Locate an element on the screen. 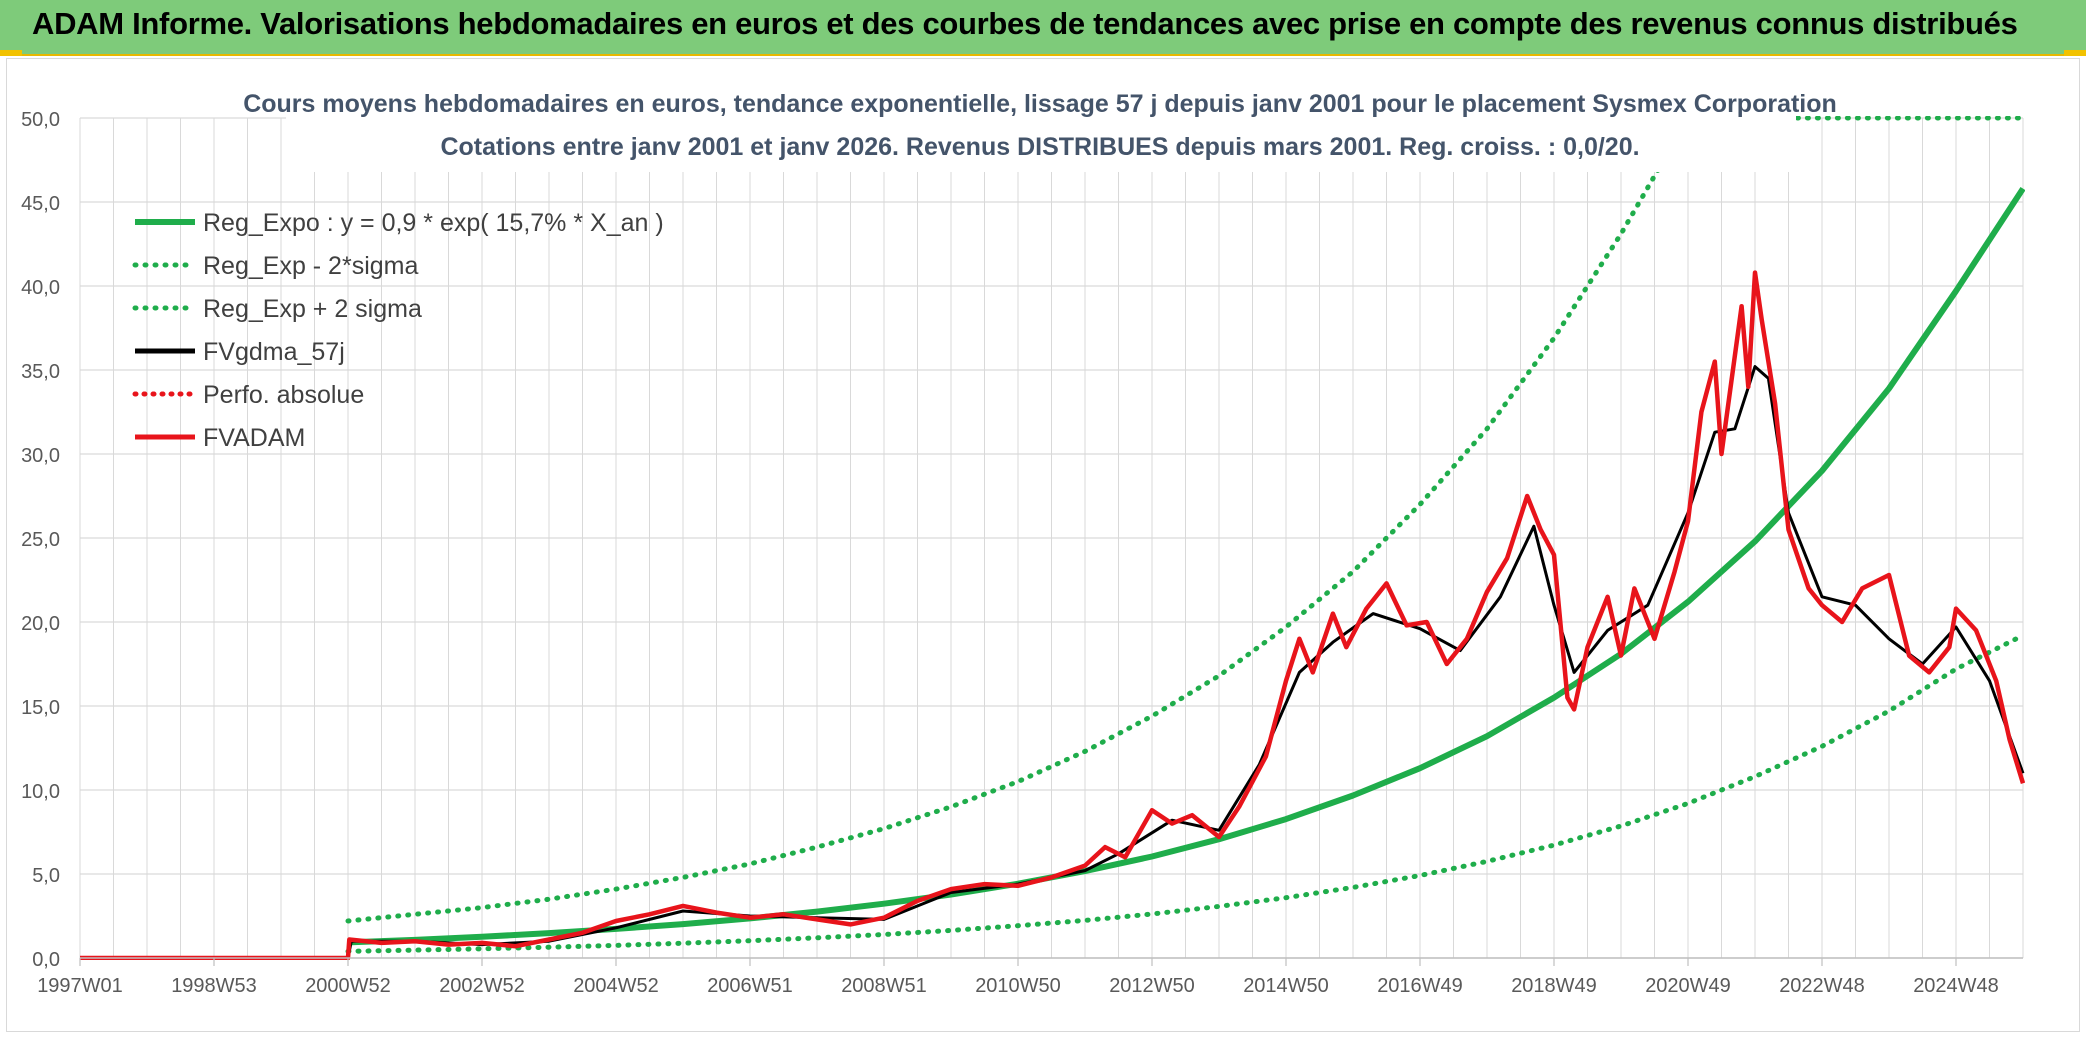 The height and width of the screenshot is (1037, 2086). x-tick-label: 2016W49 is located at coordinates (1420, 986).